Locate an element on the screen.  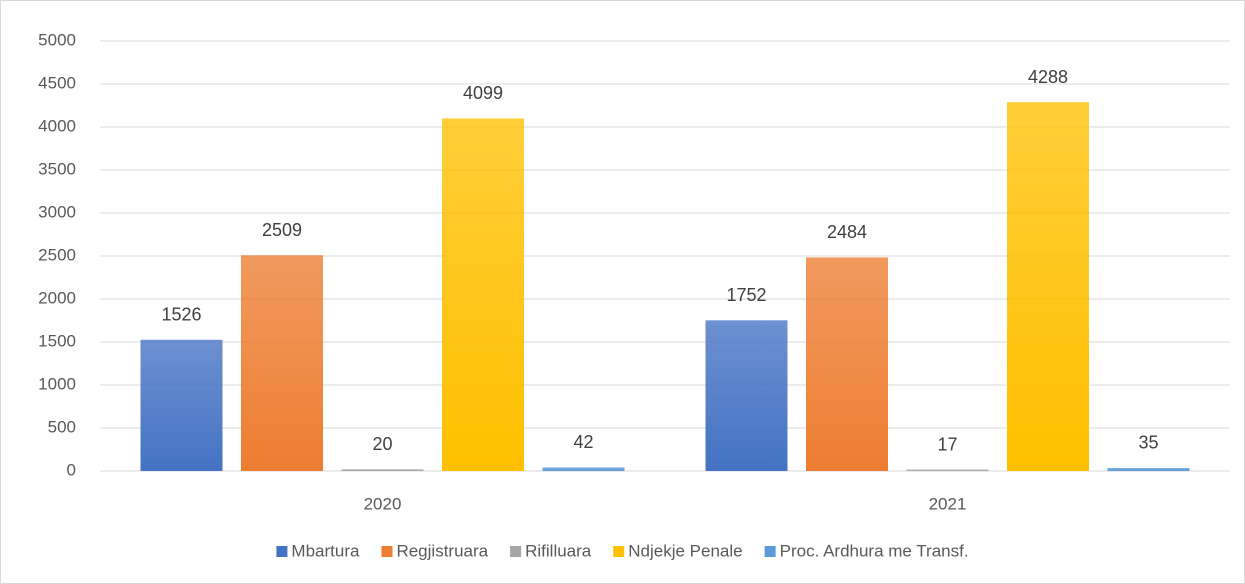
y-tick-label: 1500 is located at coordinates (57, 340).